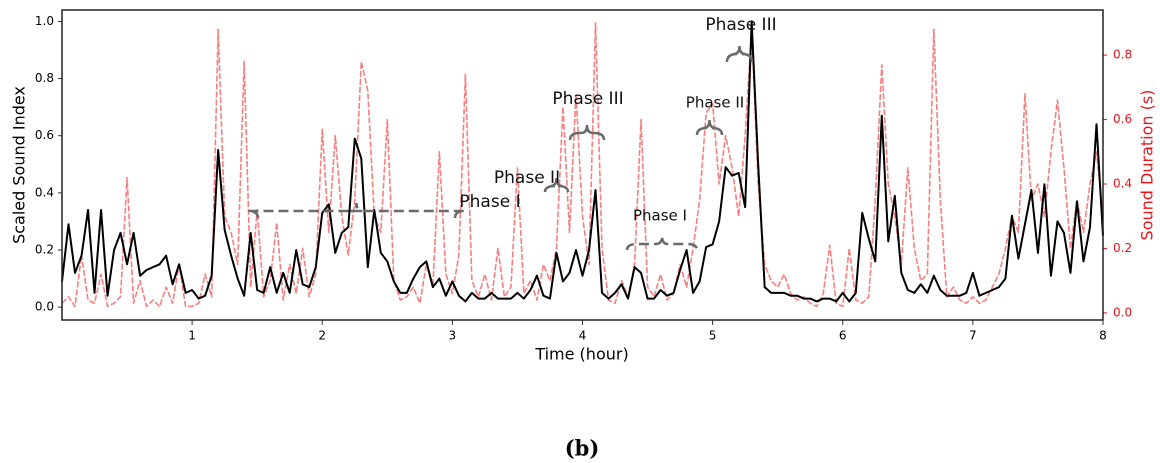 This screenshot has width=1160, height=463. I want to click on y-tick-label: 0.6, so click(44, 135).